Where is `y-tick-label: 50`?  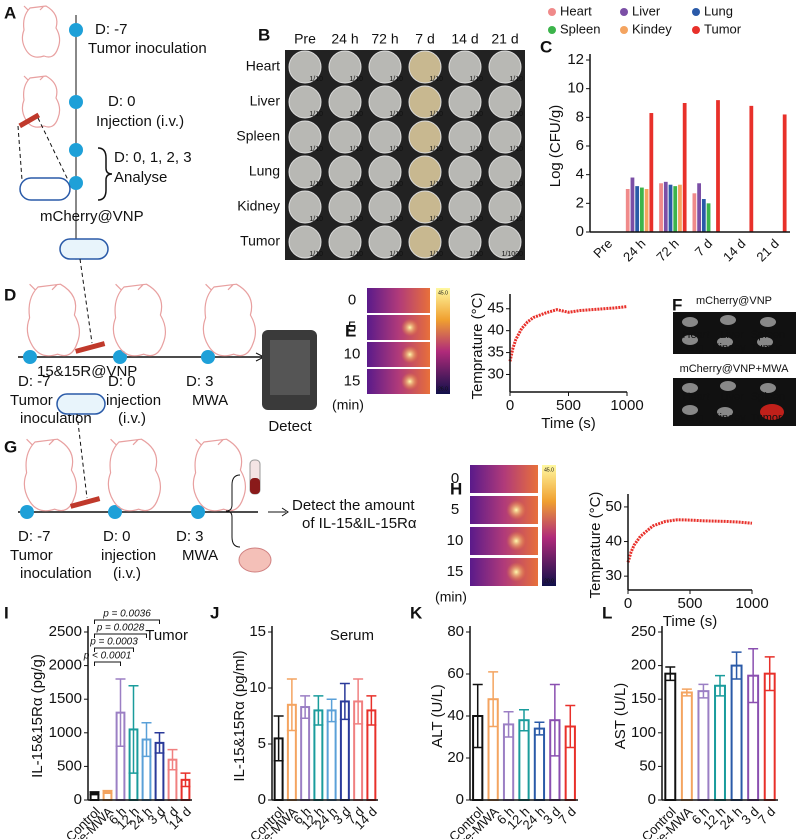 y-tick-label: 50 is located at coordinates (613, 506).